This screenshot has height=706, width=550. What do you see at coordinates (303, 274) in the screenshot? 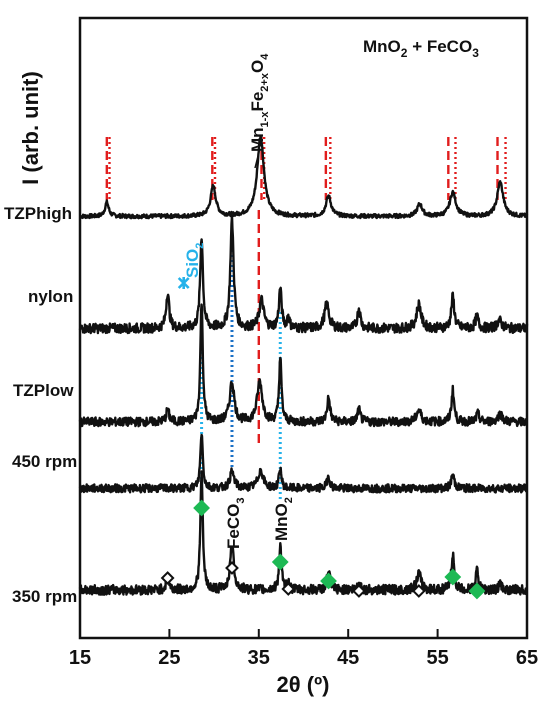
I see `xrd-trace-nylon` at bounding box center [303, 274].